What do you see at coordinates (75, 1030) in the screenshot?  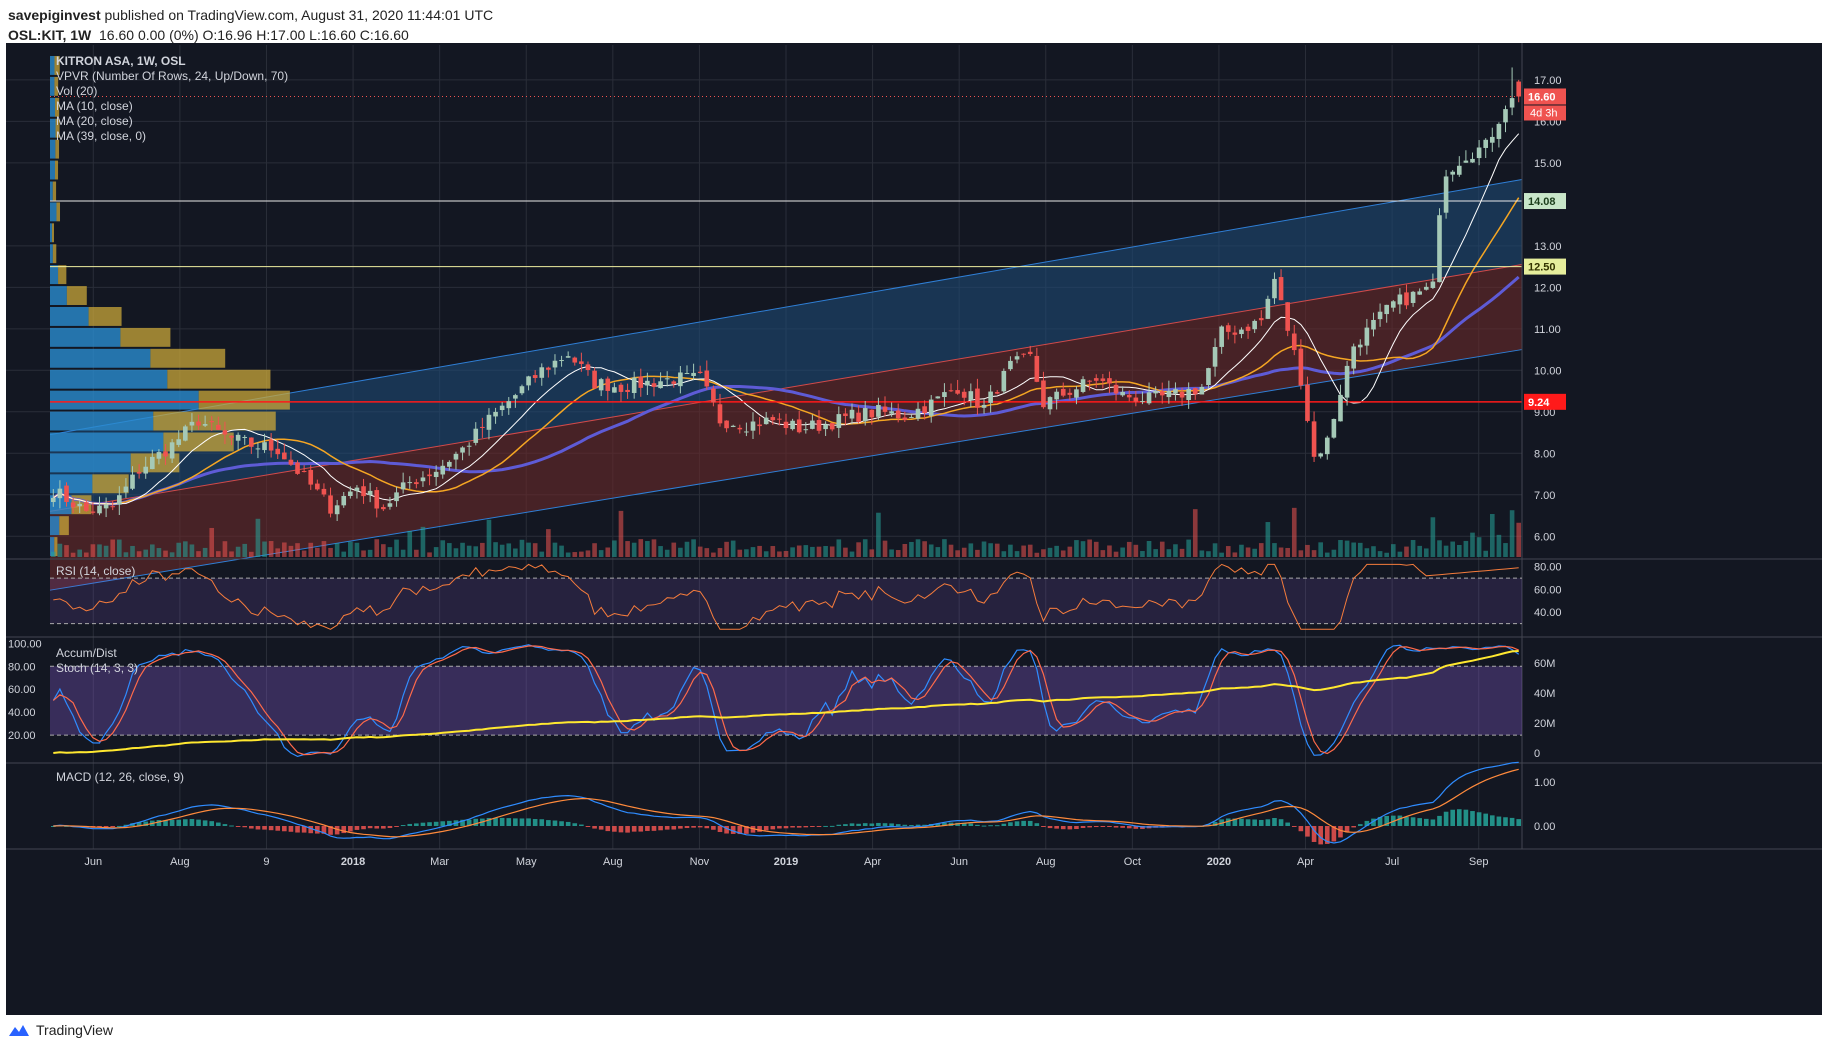 I see `brand-label: TradingView` at bounding box center [75, 1030].